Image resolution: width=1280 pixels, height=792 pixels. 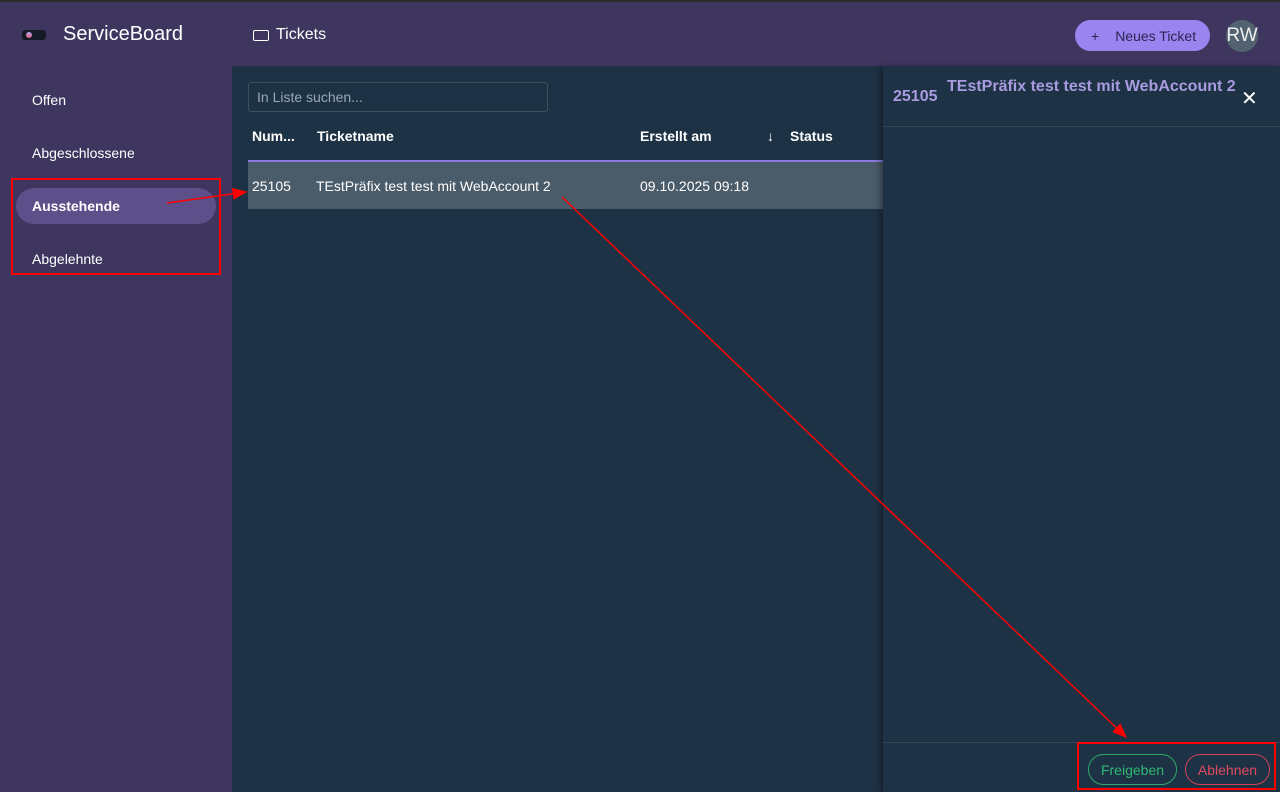 I want to click on column-header-status: Status, so click(x=811, y=136).